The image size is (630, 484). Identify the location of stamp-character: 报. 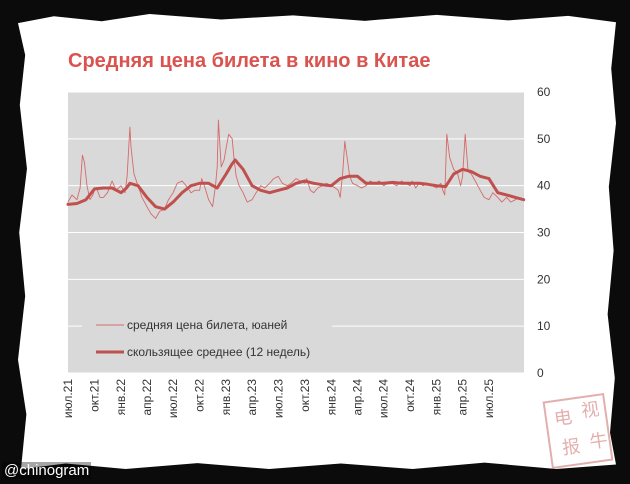
(571, 447).